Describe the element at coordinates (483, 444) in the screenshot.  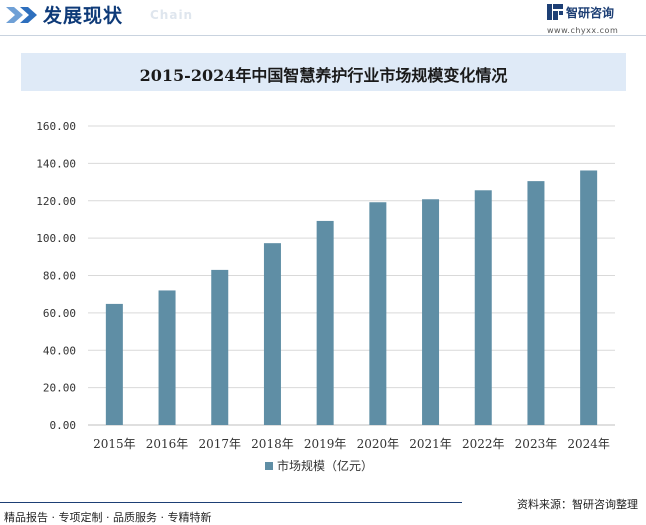
I see `x-tick-label: 2022年` at that location.